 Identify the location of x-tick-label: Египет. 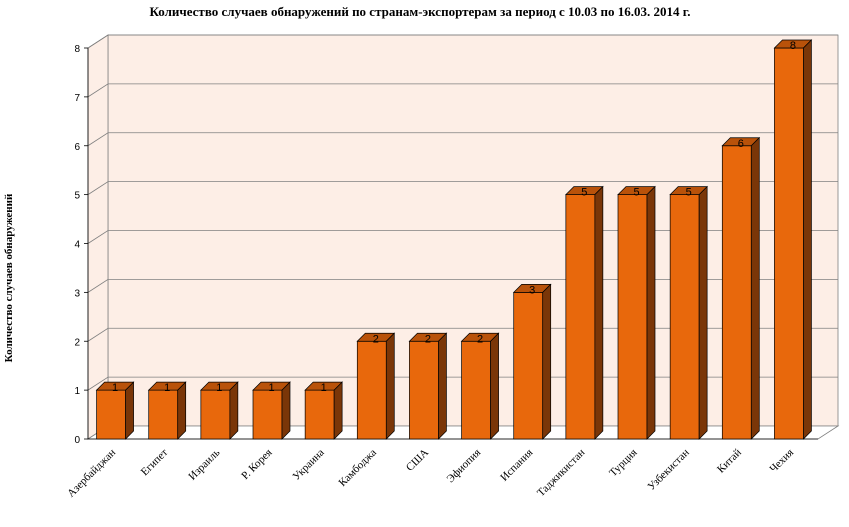
(155, 463).